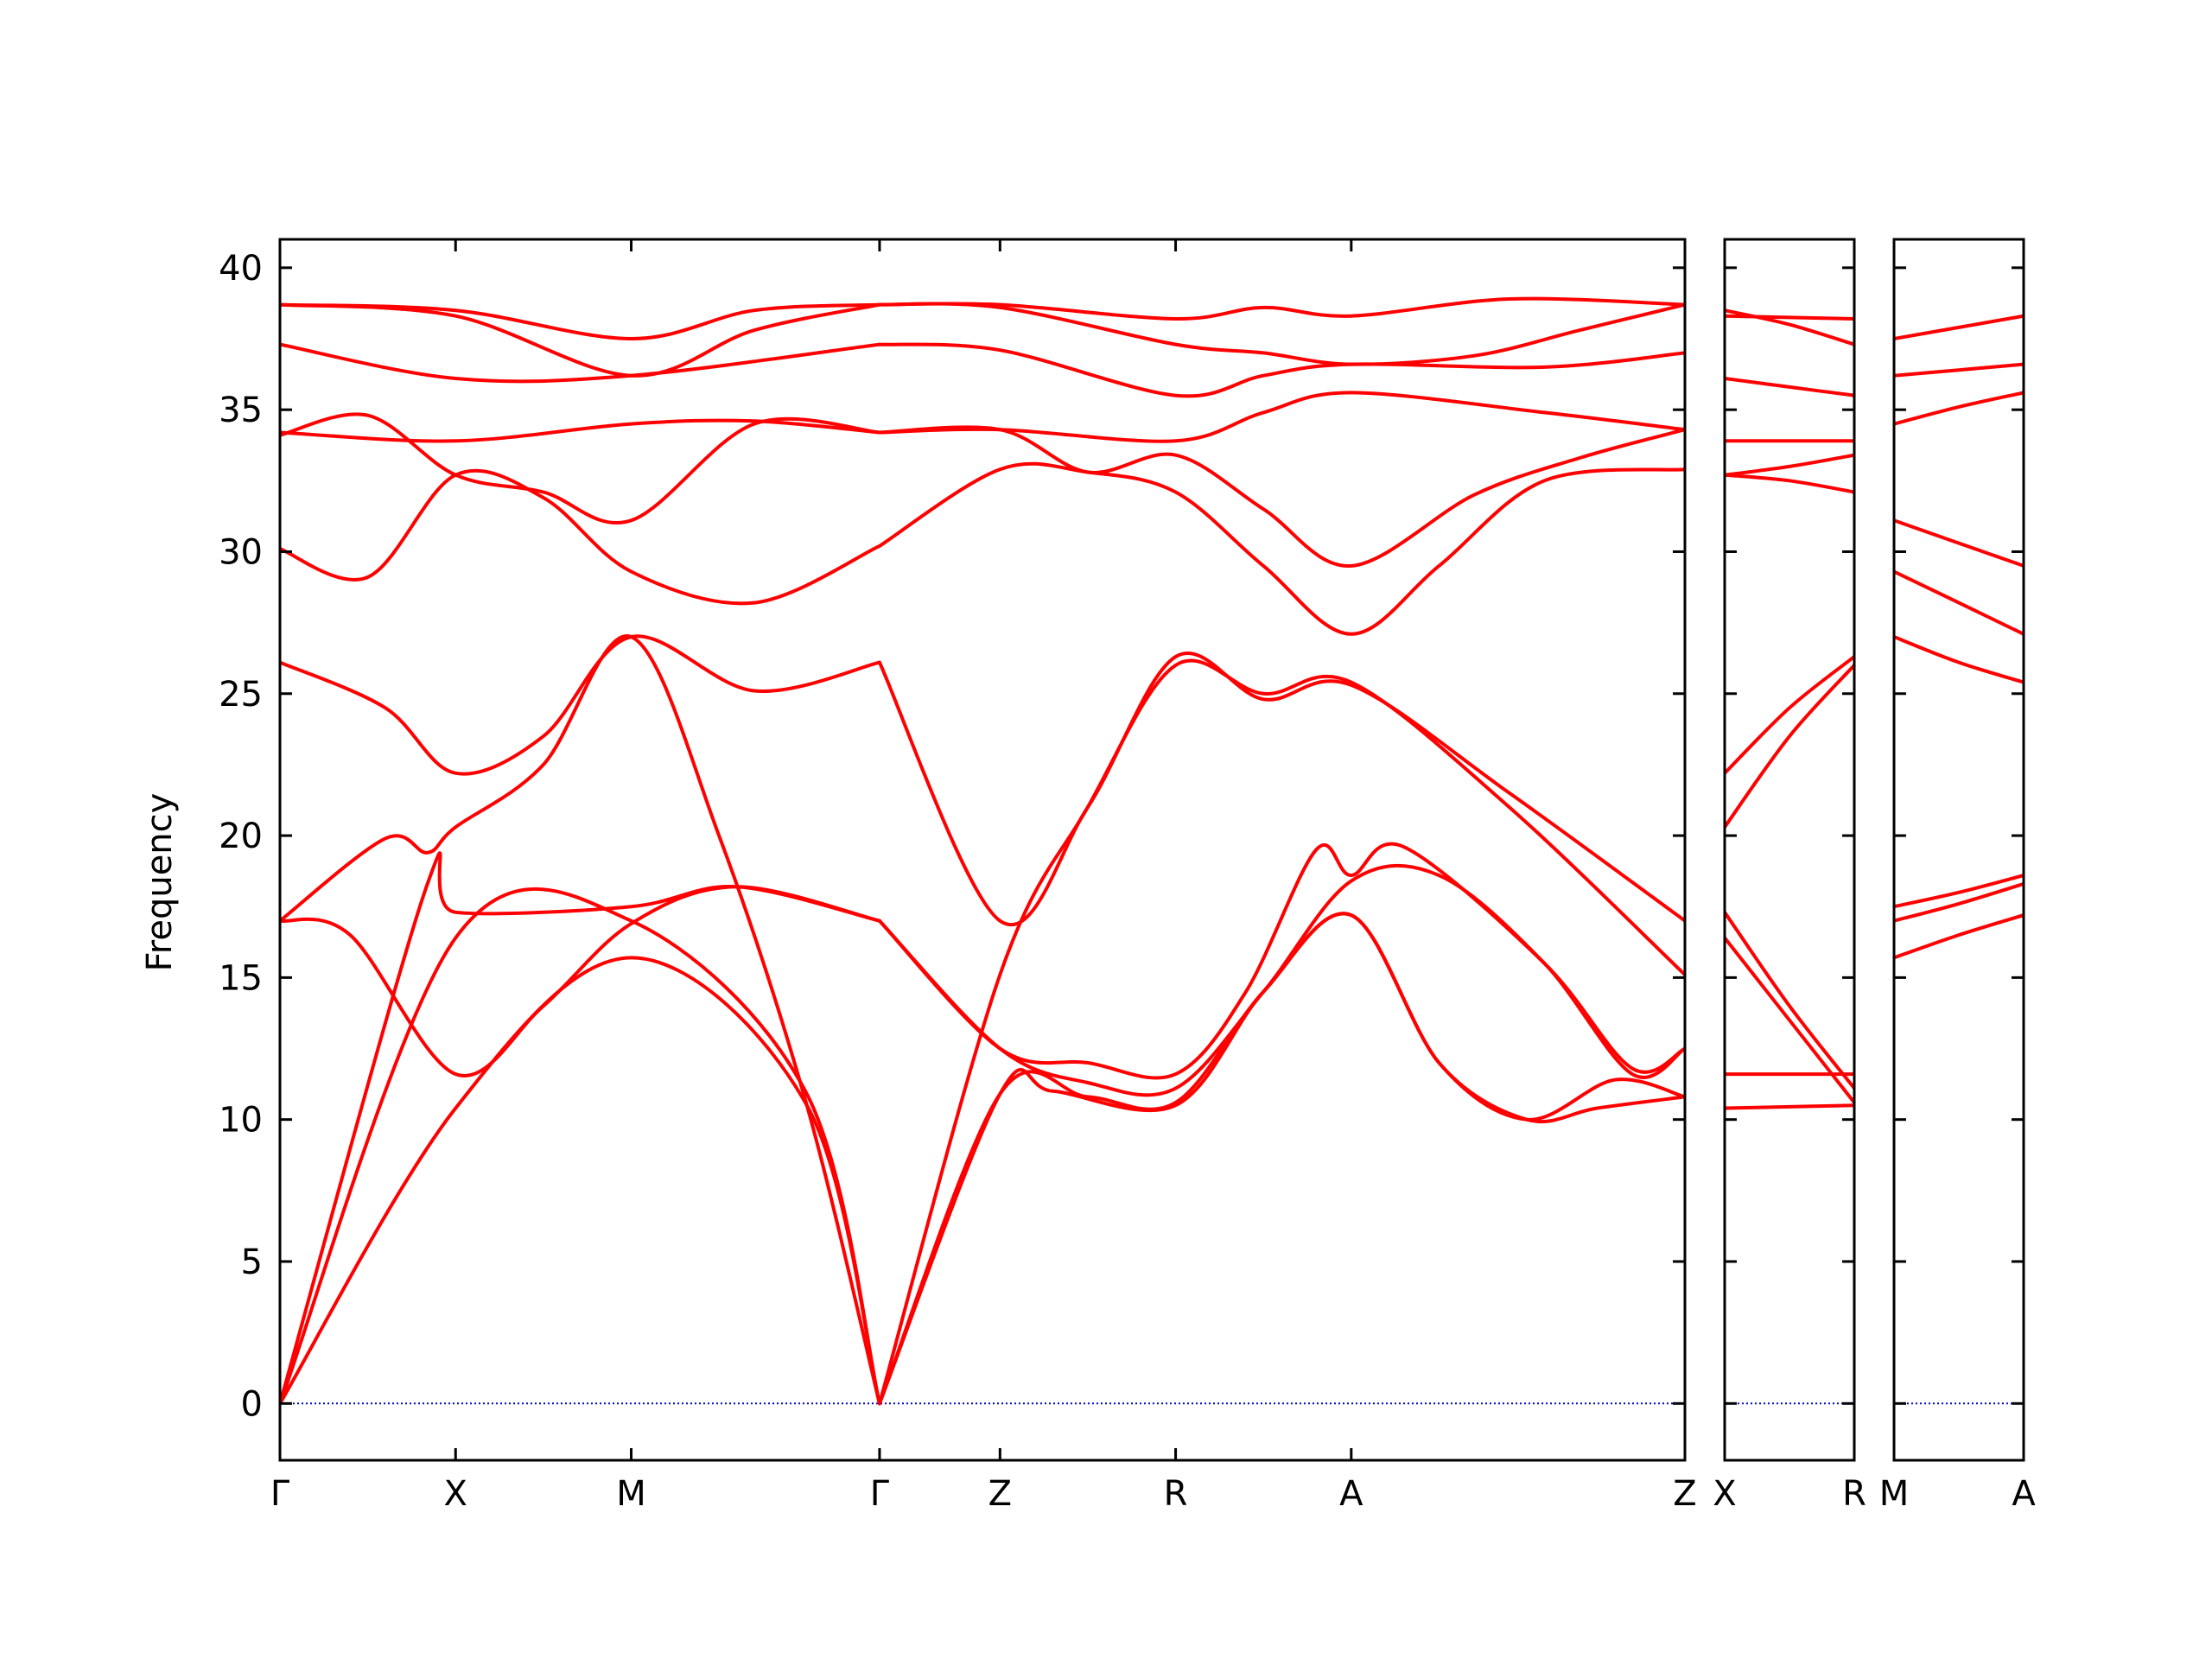 The width and height of the screenshot is (2212, 1659). I want to click on y-tick-label: 30, so click(241, 552).